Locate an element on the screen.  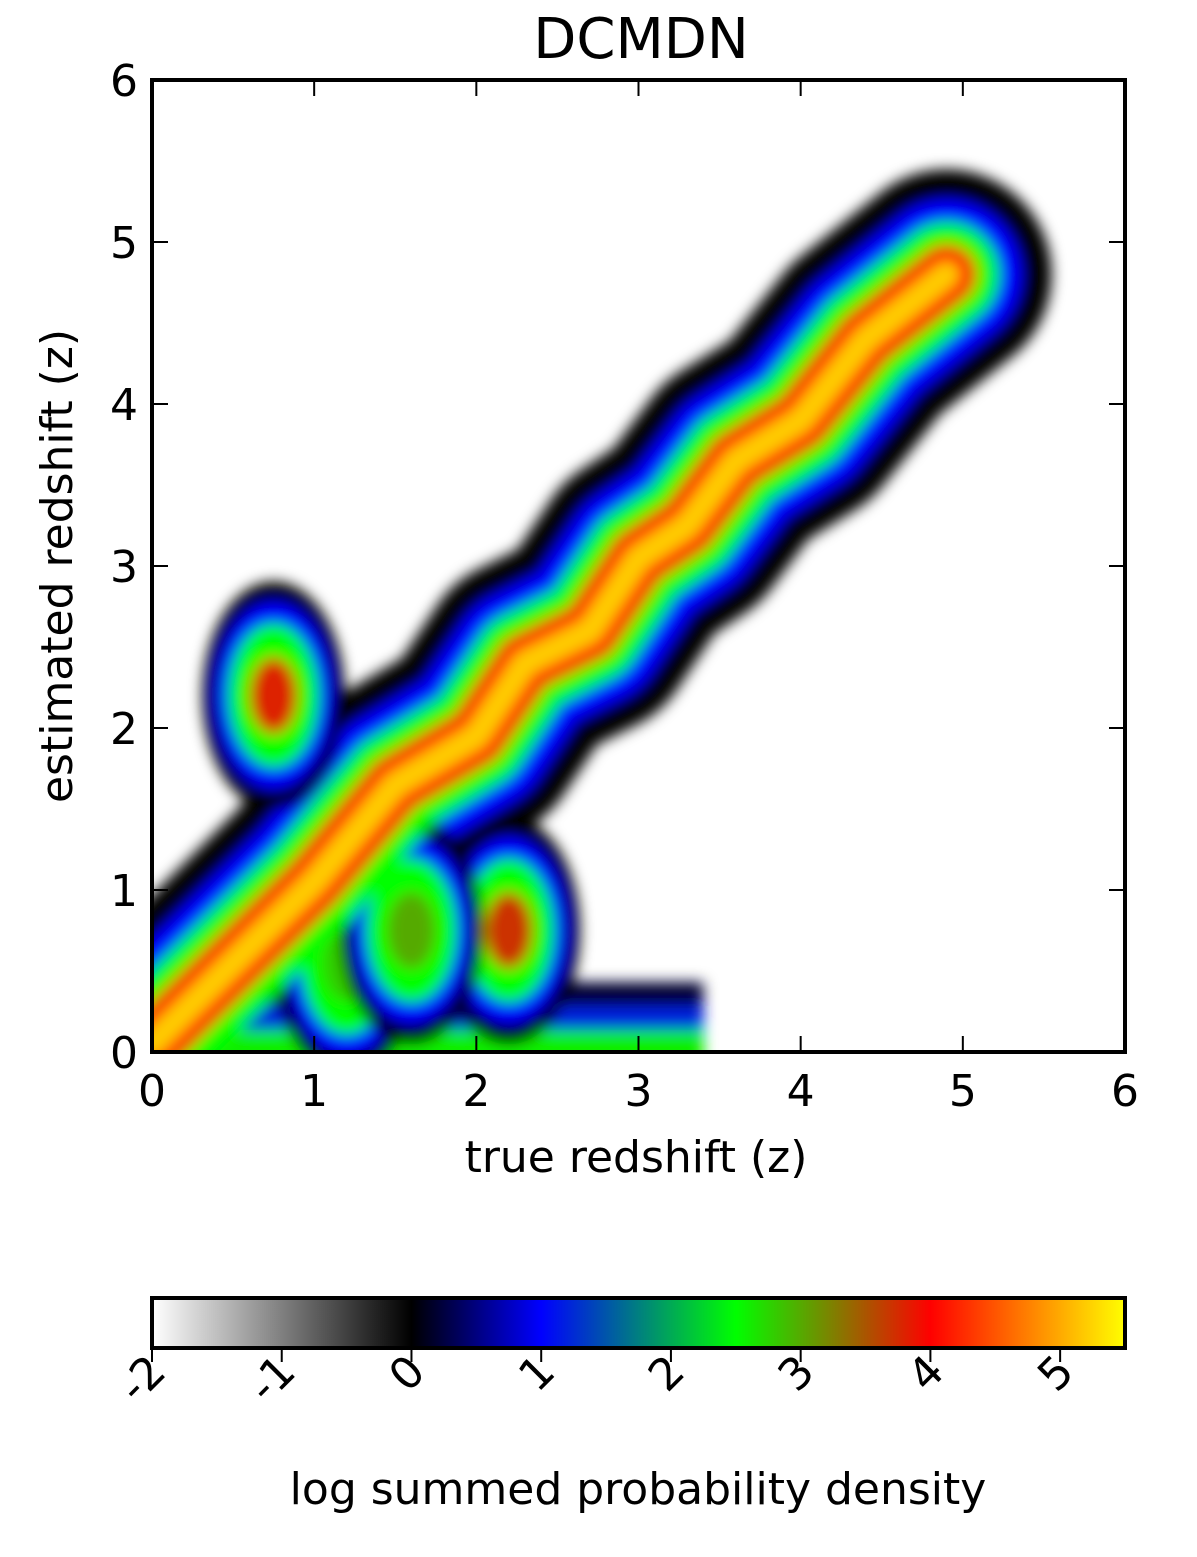
x-tick-label: 6 is located at coordinates (1125, 1091).